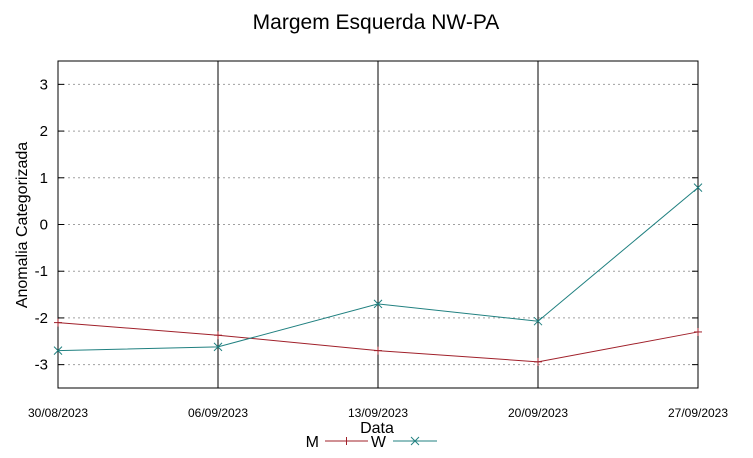 Image resolution: width=753 pixels, height=458 pixels. What do you see at coordinates (44, 131) in the screenshot?
I see `y-tick-label: 2` at bounding box center [44, 131].